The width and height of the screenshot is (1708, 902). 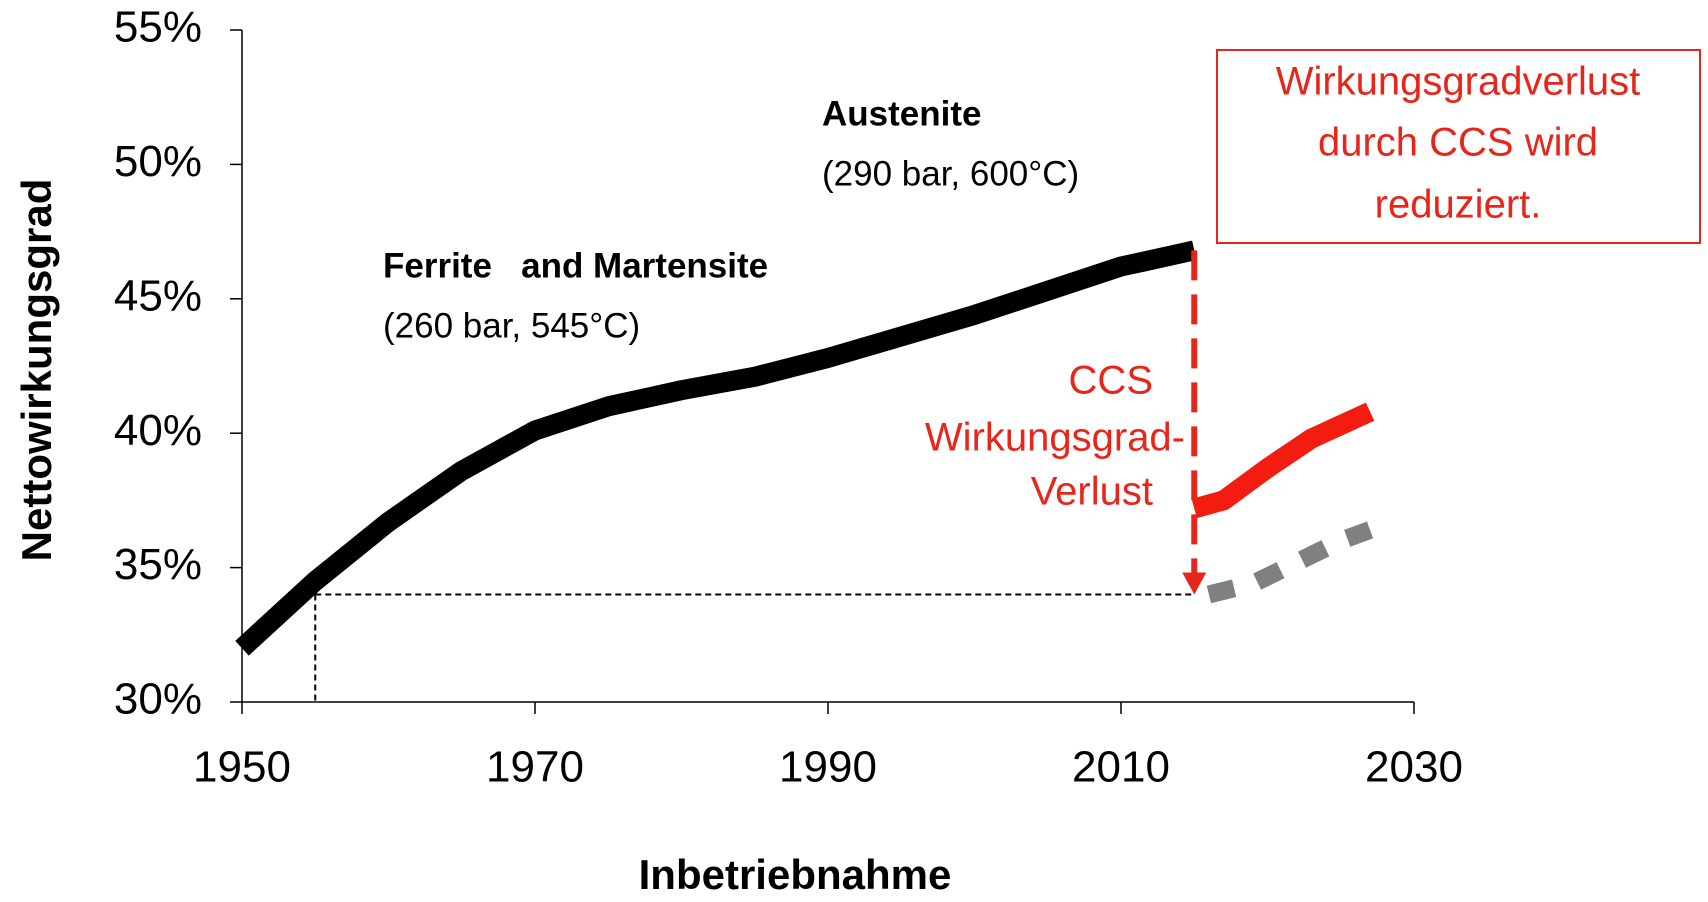 I want to click on annotation: CCS, so click(x=1111, y=381).